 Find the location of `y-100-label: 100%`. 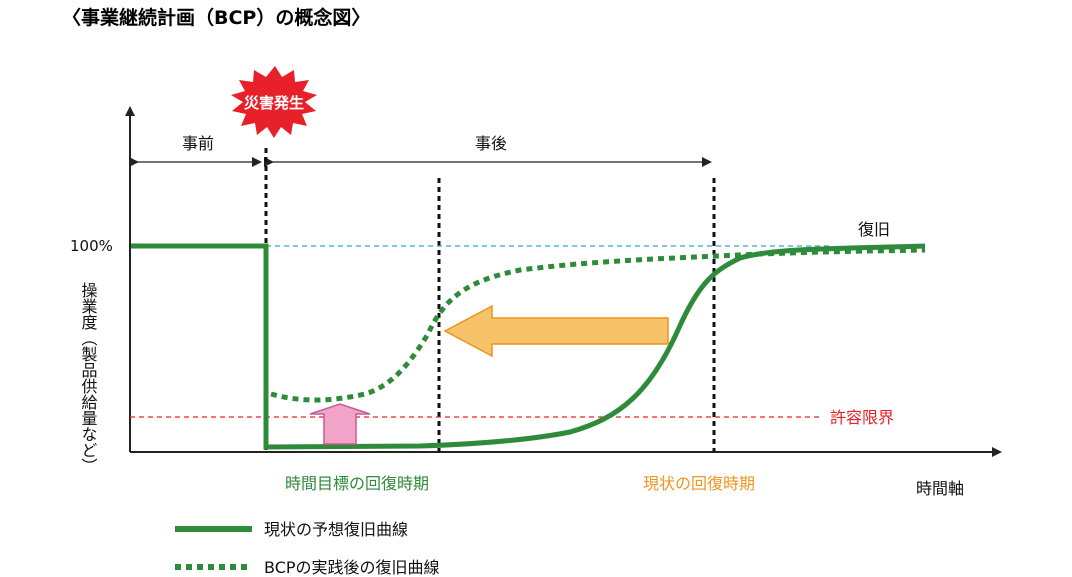

y-100-label: 100% is located at coordinates (91, 246).